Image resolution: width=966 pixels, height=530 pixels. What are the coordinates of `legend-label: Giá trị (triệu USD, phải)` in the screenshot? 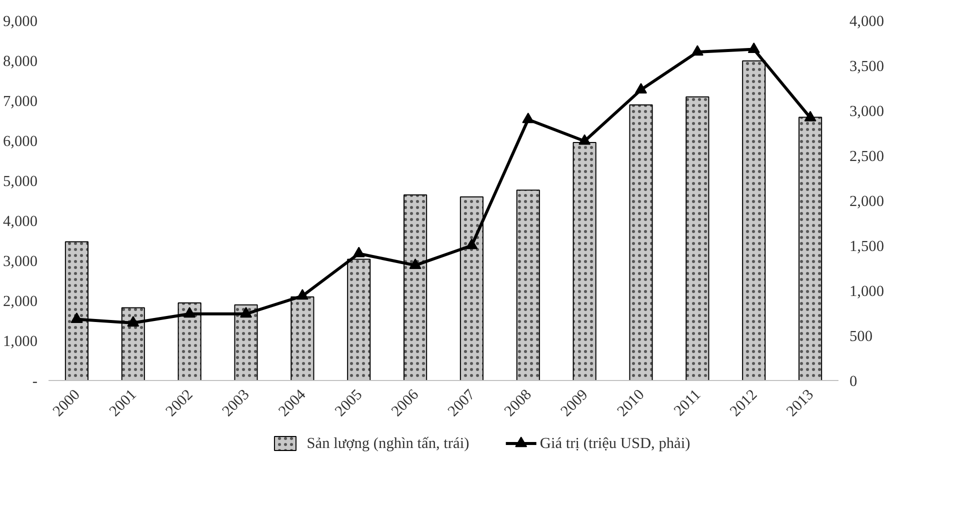 It's located at (615, 443).